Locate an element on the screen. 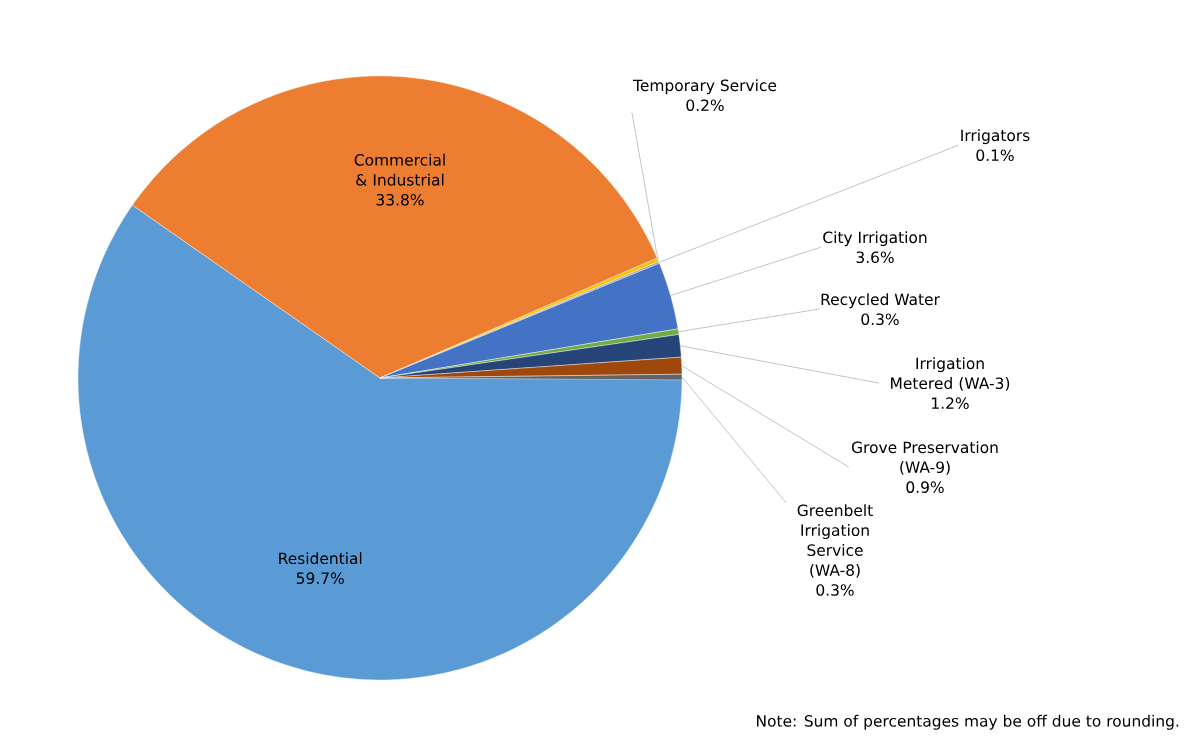  slice-label: Irrigators is located at coordinates (995, 137).